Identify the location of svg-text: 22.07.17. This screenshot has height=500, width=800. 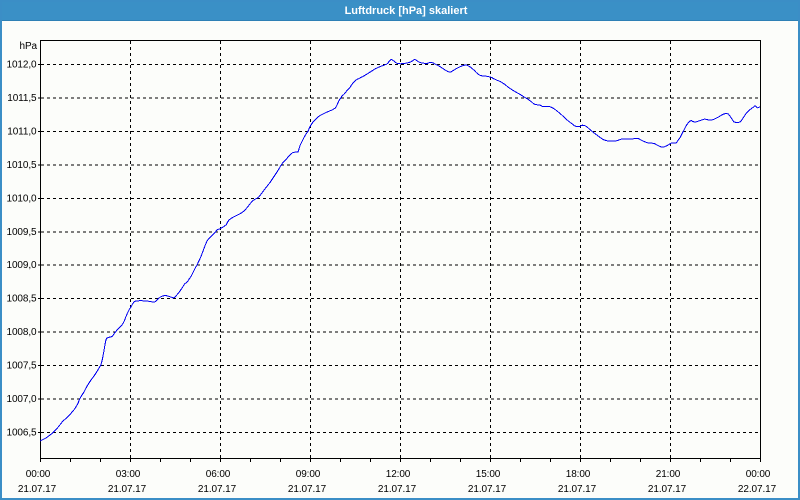
(757, 489).